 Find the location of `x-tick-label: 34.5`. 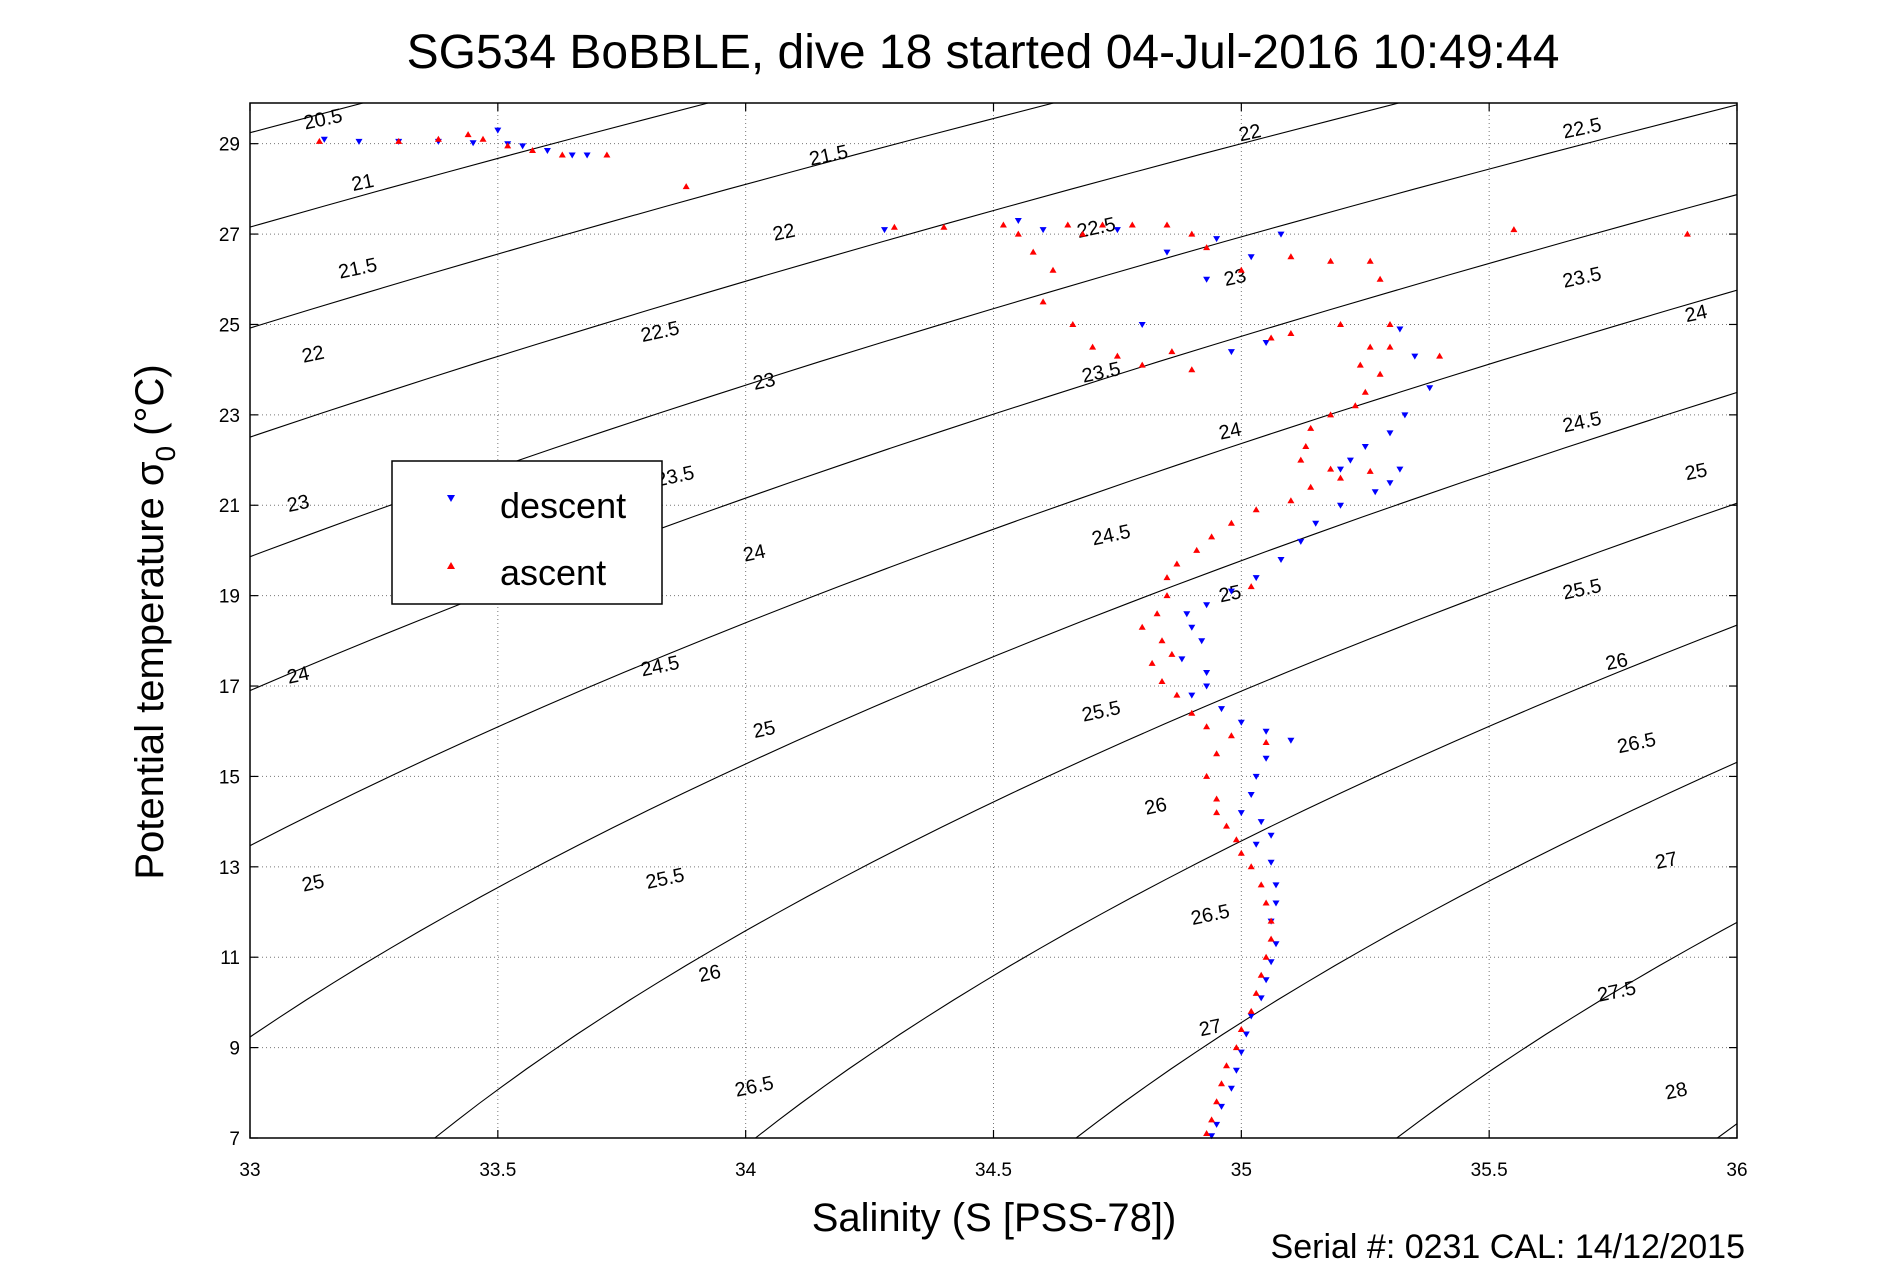

x-tick-label: 34.5 is located at coordinates (993, 1170).